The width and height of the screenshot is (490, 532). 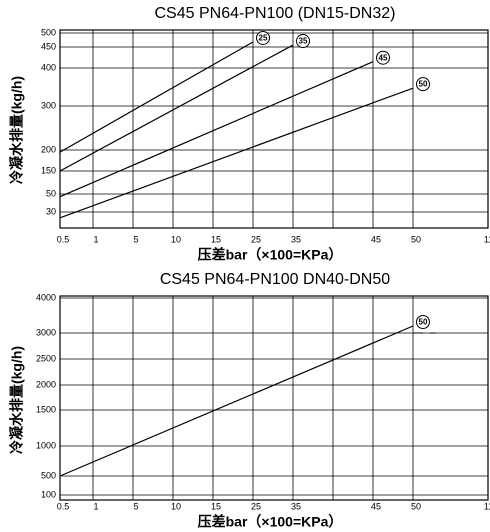 What do you see at coordinates (48, 149) in the screenshot?
I see `y-tick-label: 200` at bounding box center [48, 149].